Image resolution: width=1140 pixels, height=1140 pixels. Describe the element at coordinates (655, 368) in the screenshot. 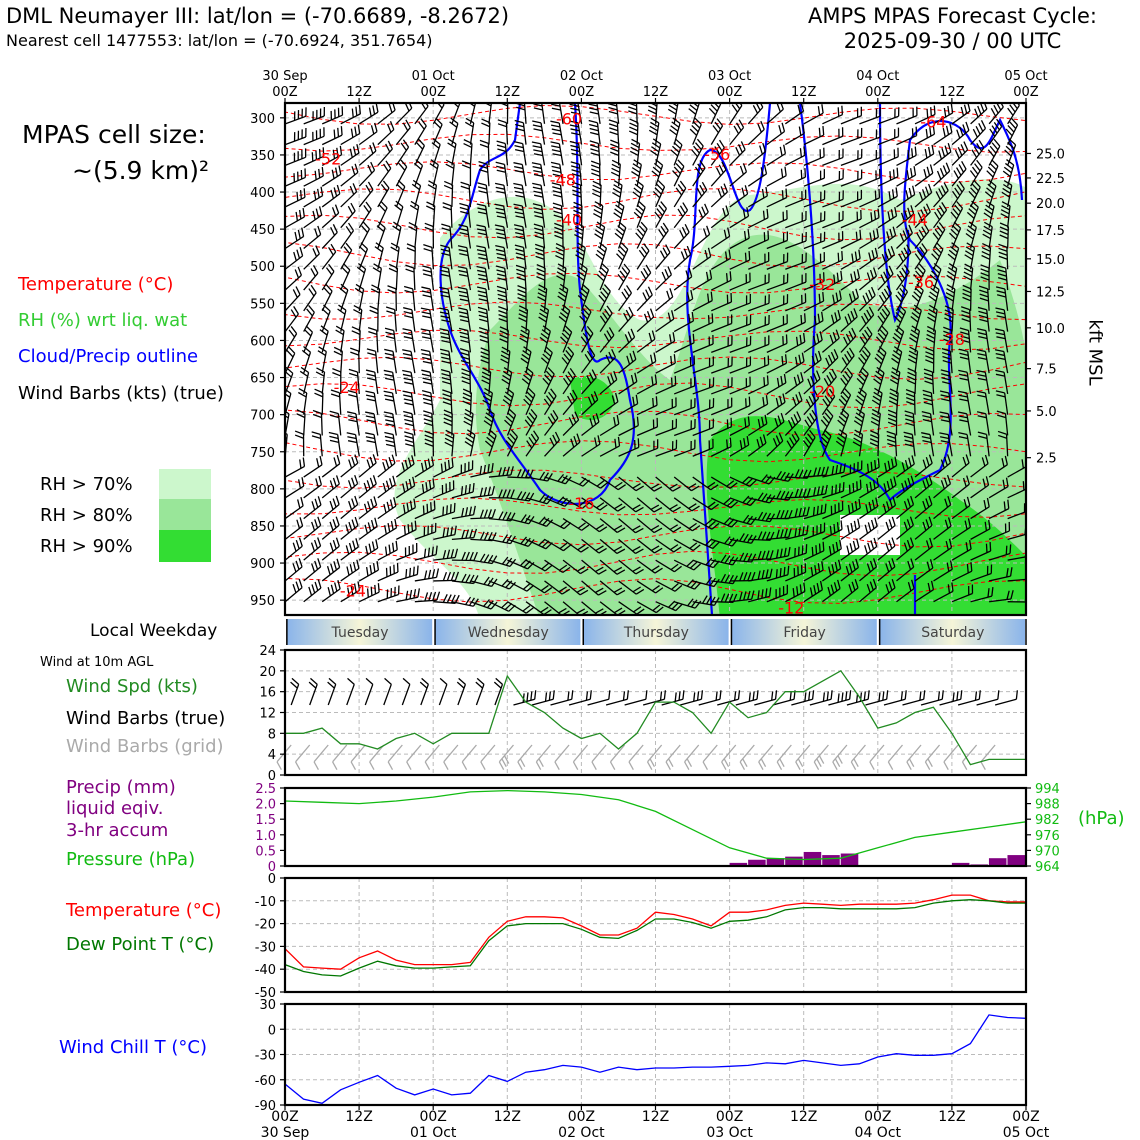

I see `temperature-contour` at that location.